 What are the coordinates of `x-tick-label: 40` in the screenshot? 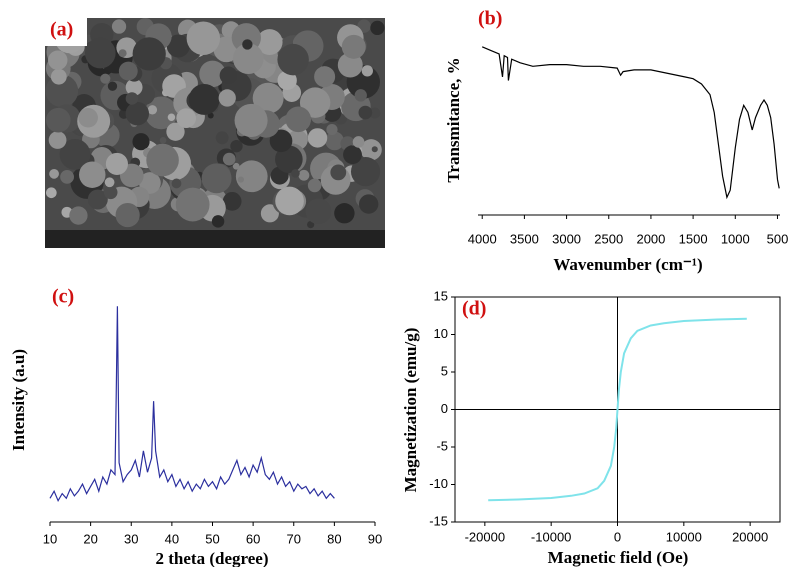 It's located at (172, 538).